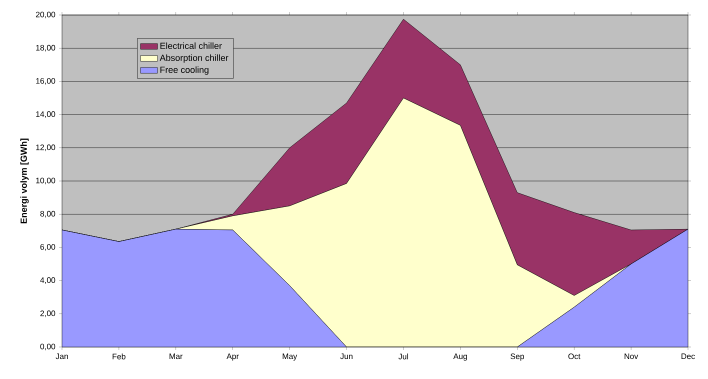 The width and height of the screenshot is (708, 379). What do you see at coordinates (194, 58) in the screenshot?
I see `legend-label: Absorption chiller` at bounding box center [194, 58].